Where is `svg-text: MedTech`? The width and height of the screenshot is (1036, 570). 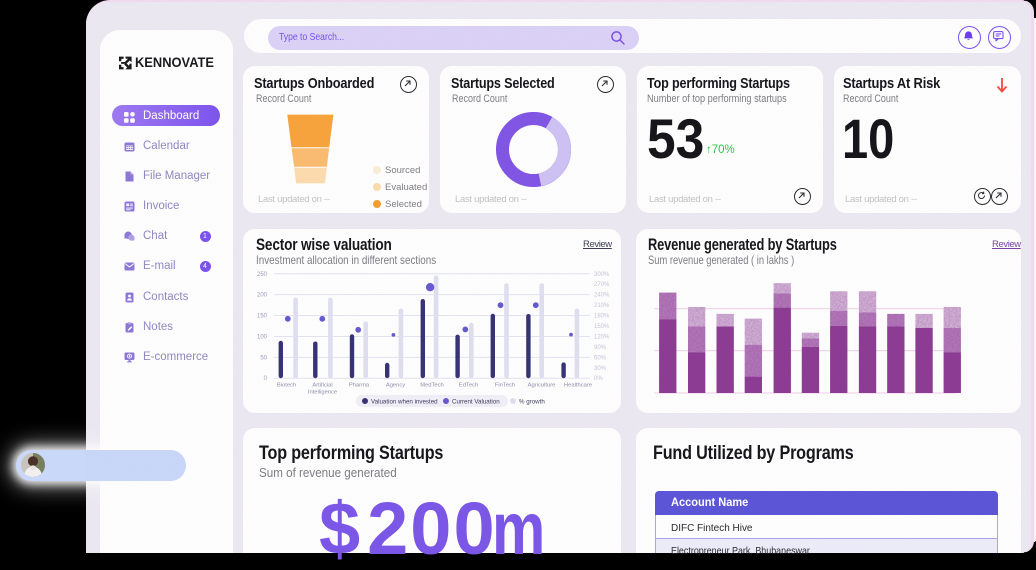
svg-text: MedTech is located at coordinates (432, 386).